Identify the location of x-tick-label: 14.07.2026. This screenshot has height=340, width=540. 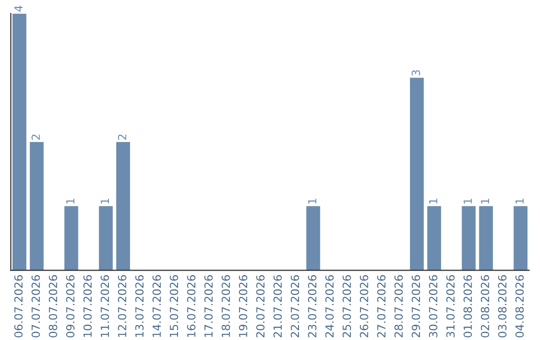
(156, 306).